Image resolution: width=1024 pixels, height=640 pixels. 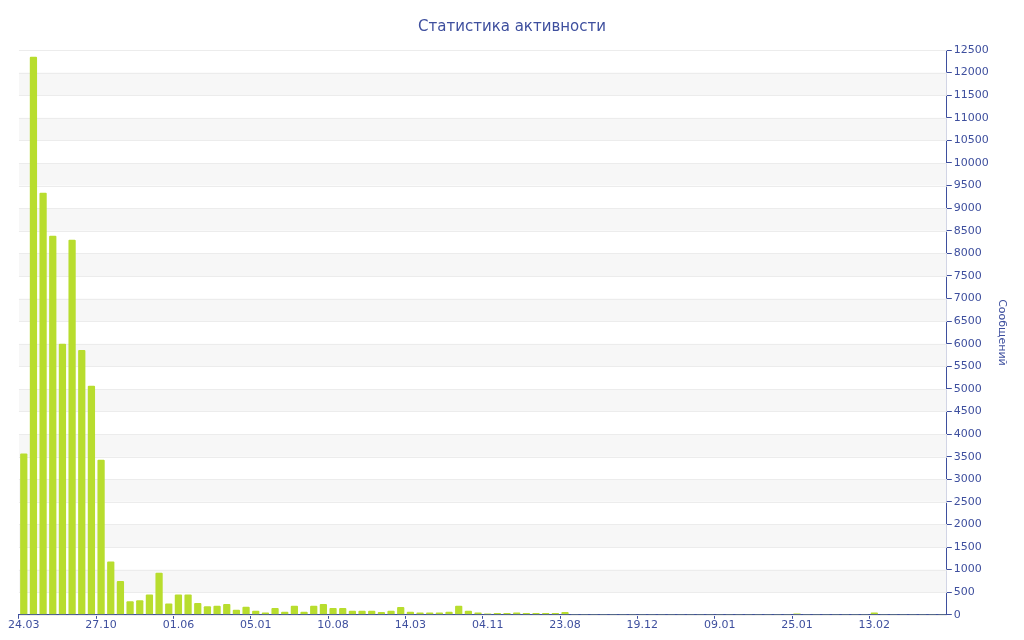 What do you see at coordinates (967, 230) in the screenshot?
I see `y-tick-label: 8500` at bounding box center [967, 230].